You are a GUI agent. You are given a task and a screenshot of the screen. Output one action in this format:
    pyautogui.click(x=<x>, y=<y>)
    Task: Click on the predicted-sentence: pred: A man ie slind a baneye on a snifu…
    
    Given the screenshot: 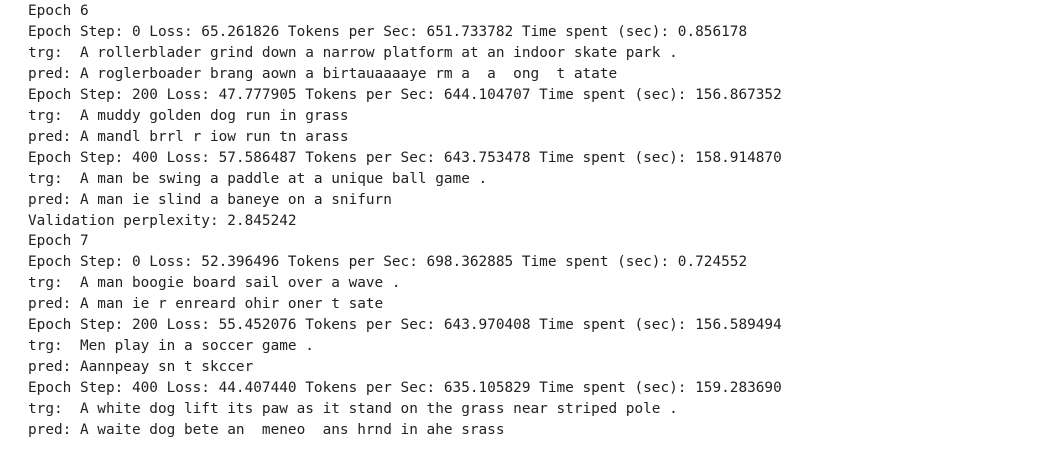 What is the action you would take?
    pyautogui.click(x=210, y=199)
    